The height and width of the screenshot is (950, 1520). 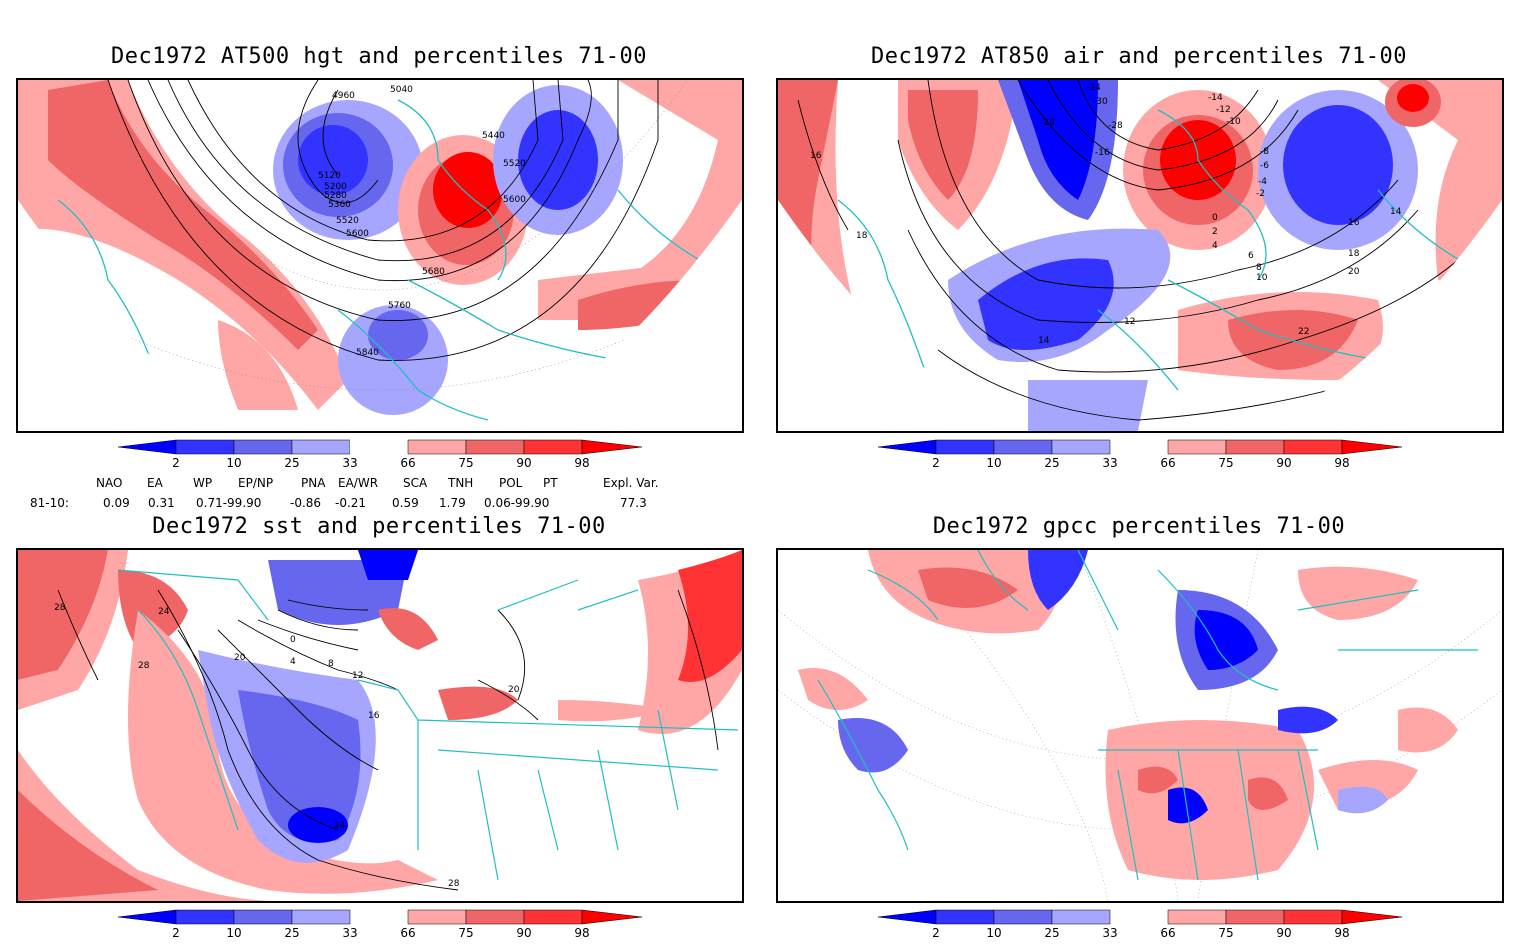 What do you see at coordinates (155, 483) in the screenshot?
I see `tele-header-ea: EA` at bounding box center [155, 483].